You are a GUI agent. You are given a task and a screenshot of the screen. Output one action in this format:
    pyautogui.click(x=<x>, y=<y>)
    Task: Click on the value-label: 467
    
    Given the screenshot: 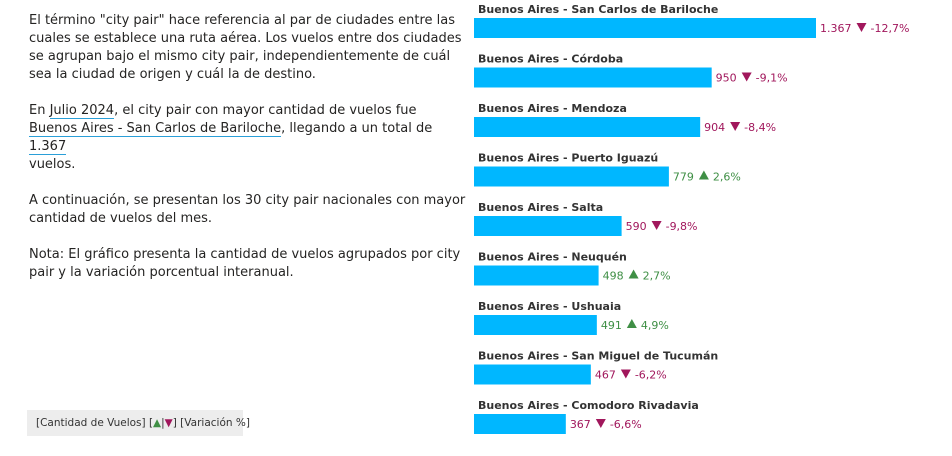 What is the action you would take?
    pyautogui.click(x=605, y=375)
    